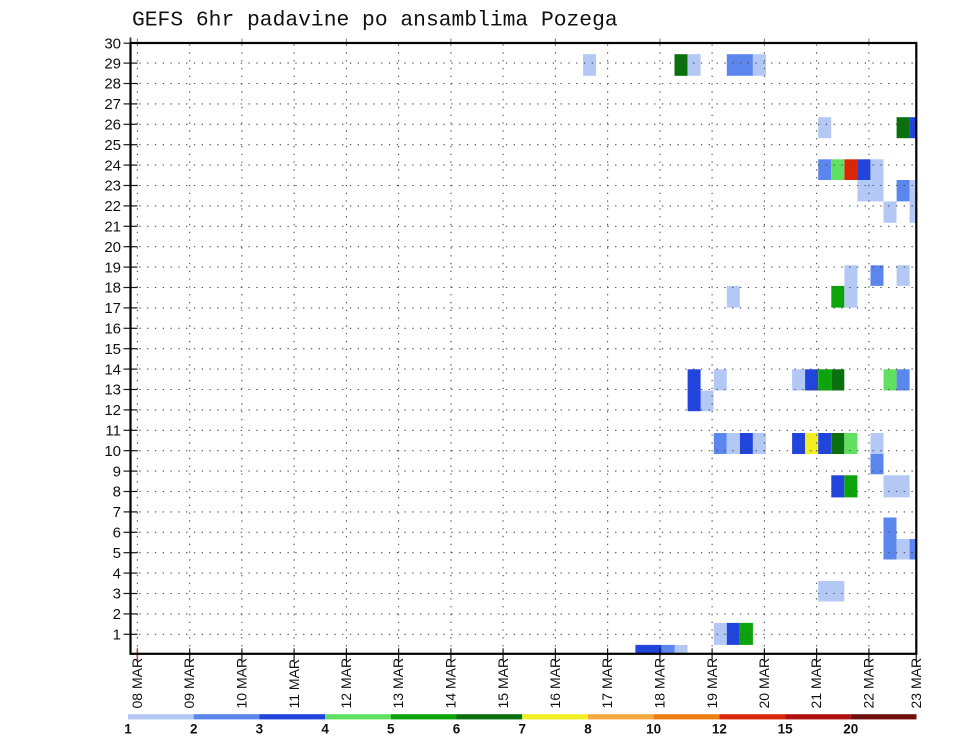 The width and height of the screenshot is (960, 747). Describe the element at coordinates (660, 683) in the screenshot. I see `svg-text: 18 MAR` at that location.